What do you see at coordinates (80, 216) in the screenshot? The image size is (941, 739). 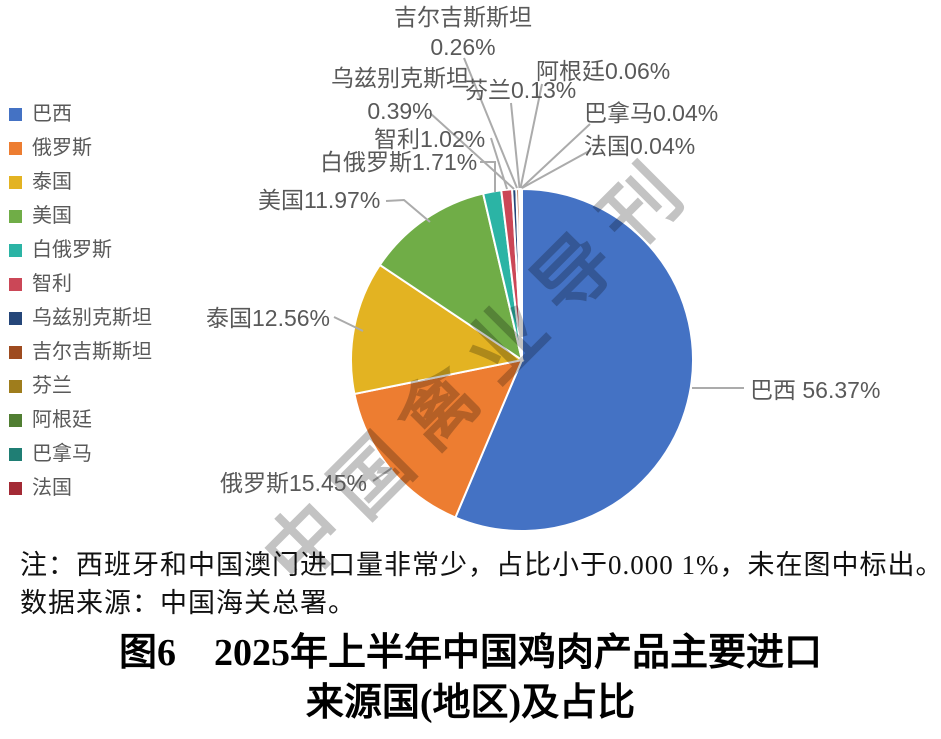 I see `legend-item-美国: 美国` at bounding box center [80, 216].